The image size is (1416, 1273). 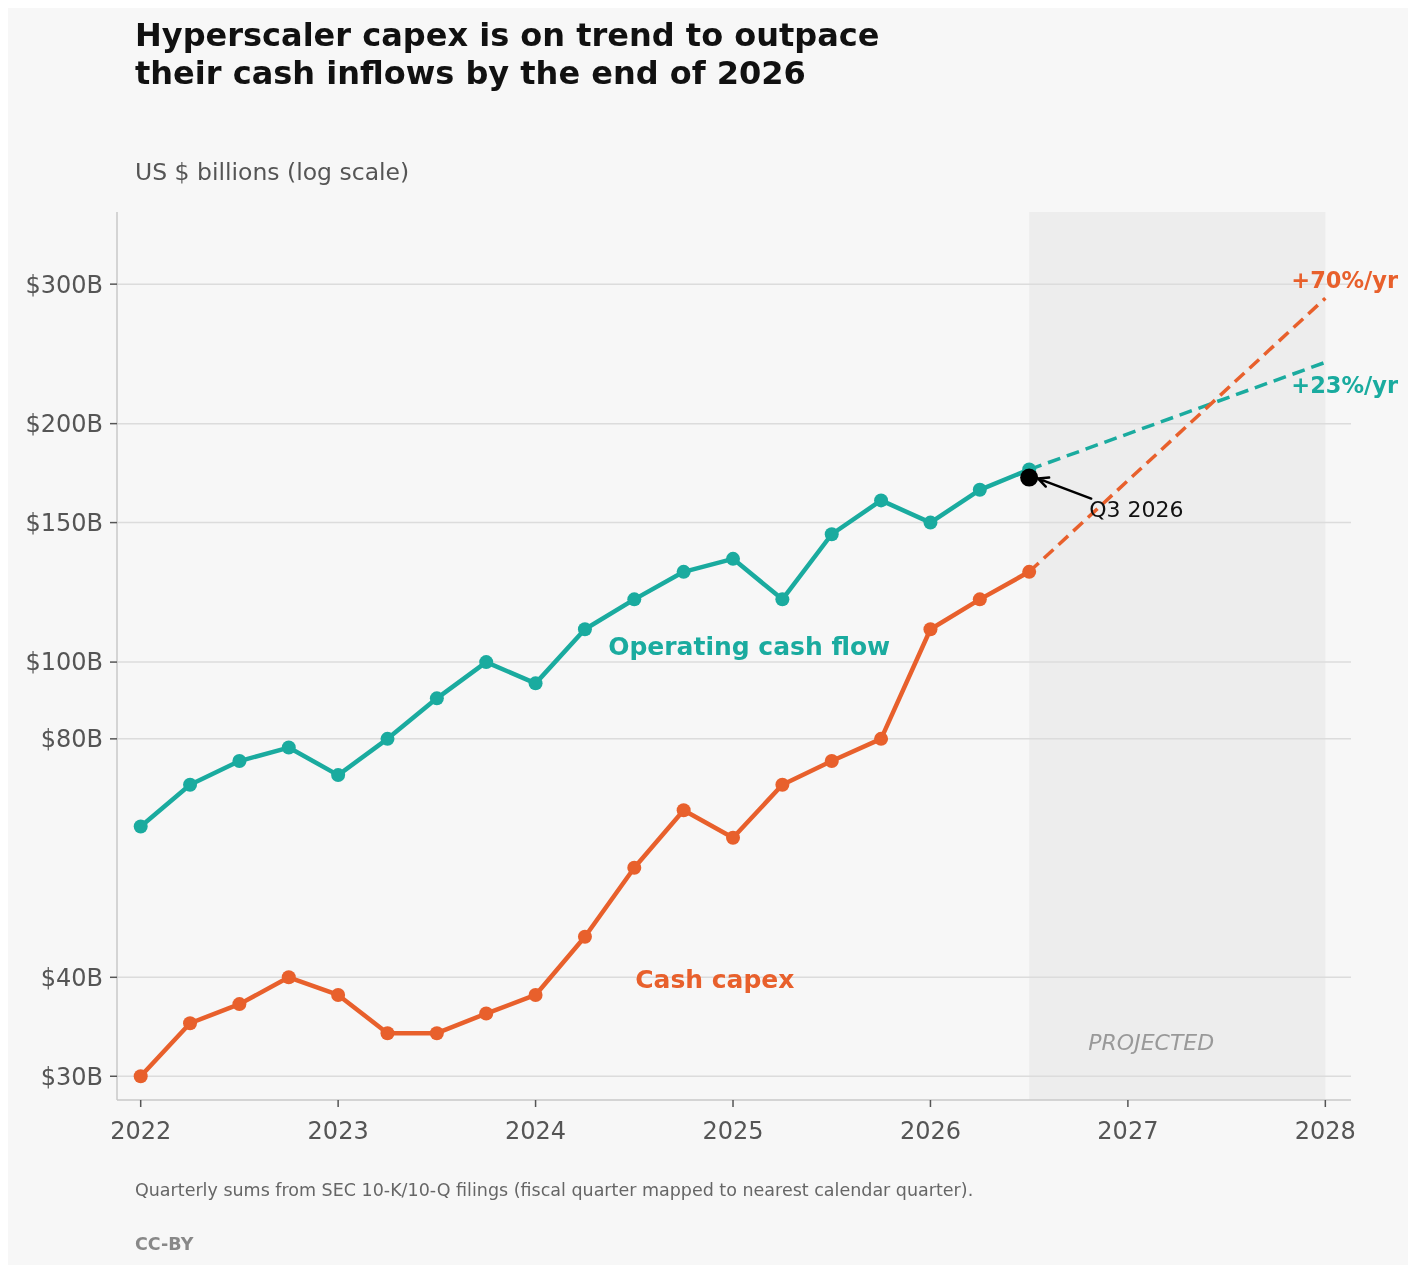 What do you see at coordinates (715, 980) in the screenshot?
I see `text: Cash capex` at bounding box center [715, 980].